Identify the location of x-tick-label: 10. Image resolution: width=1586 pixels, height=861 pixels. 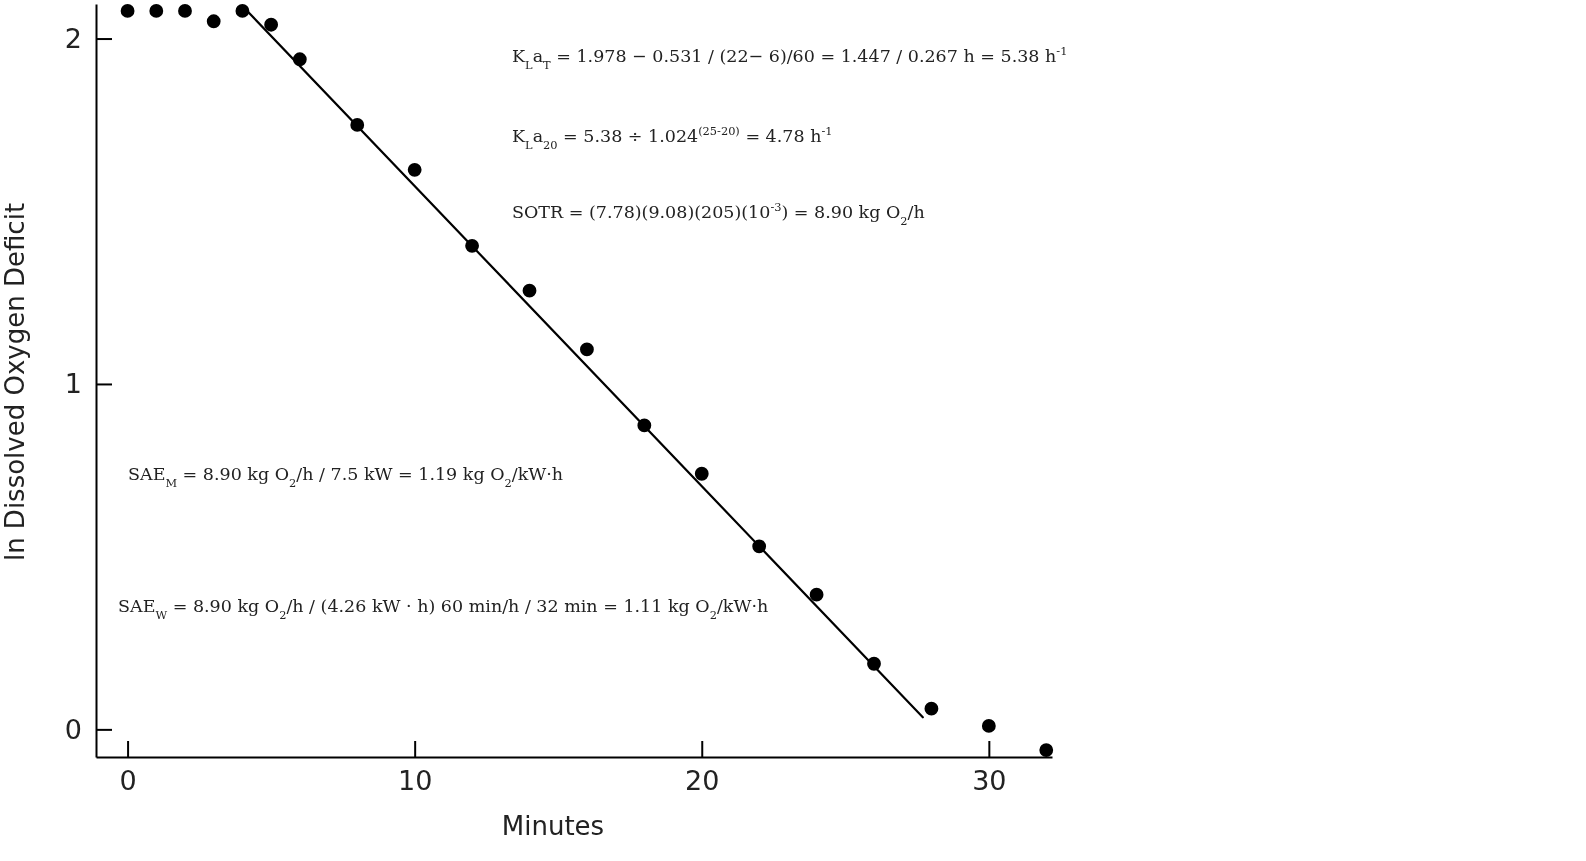
(415, 781).